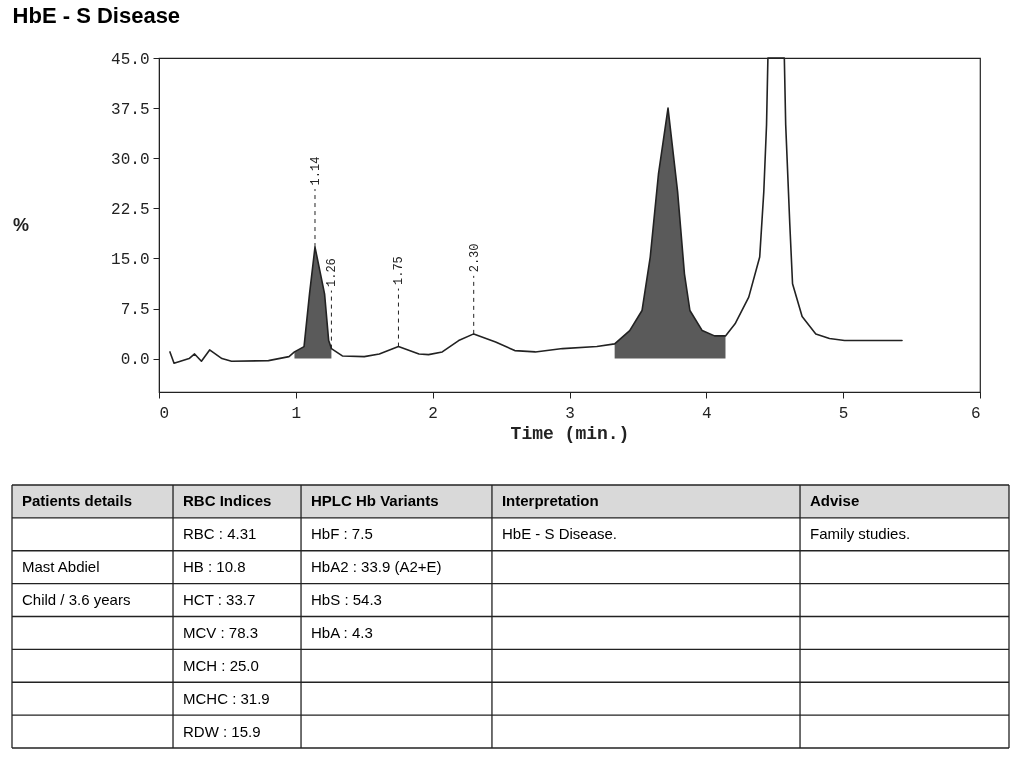  I want to click on x-tick-label: 4, so click(707, 413).